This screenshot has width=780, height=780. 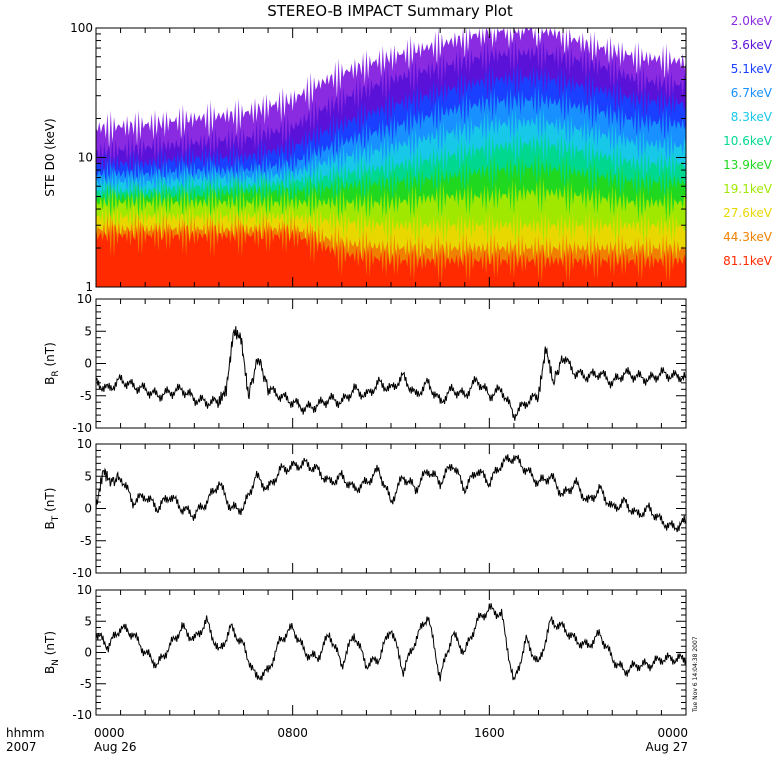 I want to click on field-ylabel-sub: R, so click(x=56, y=373).